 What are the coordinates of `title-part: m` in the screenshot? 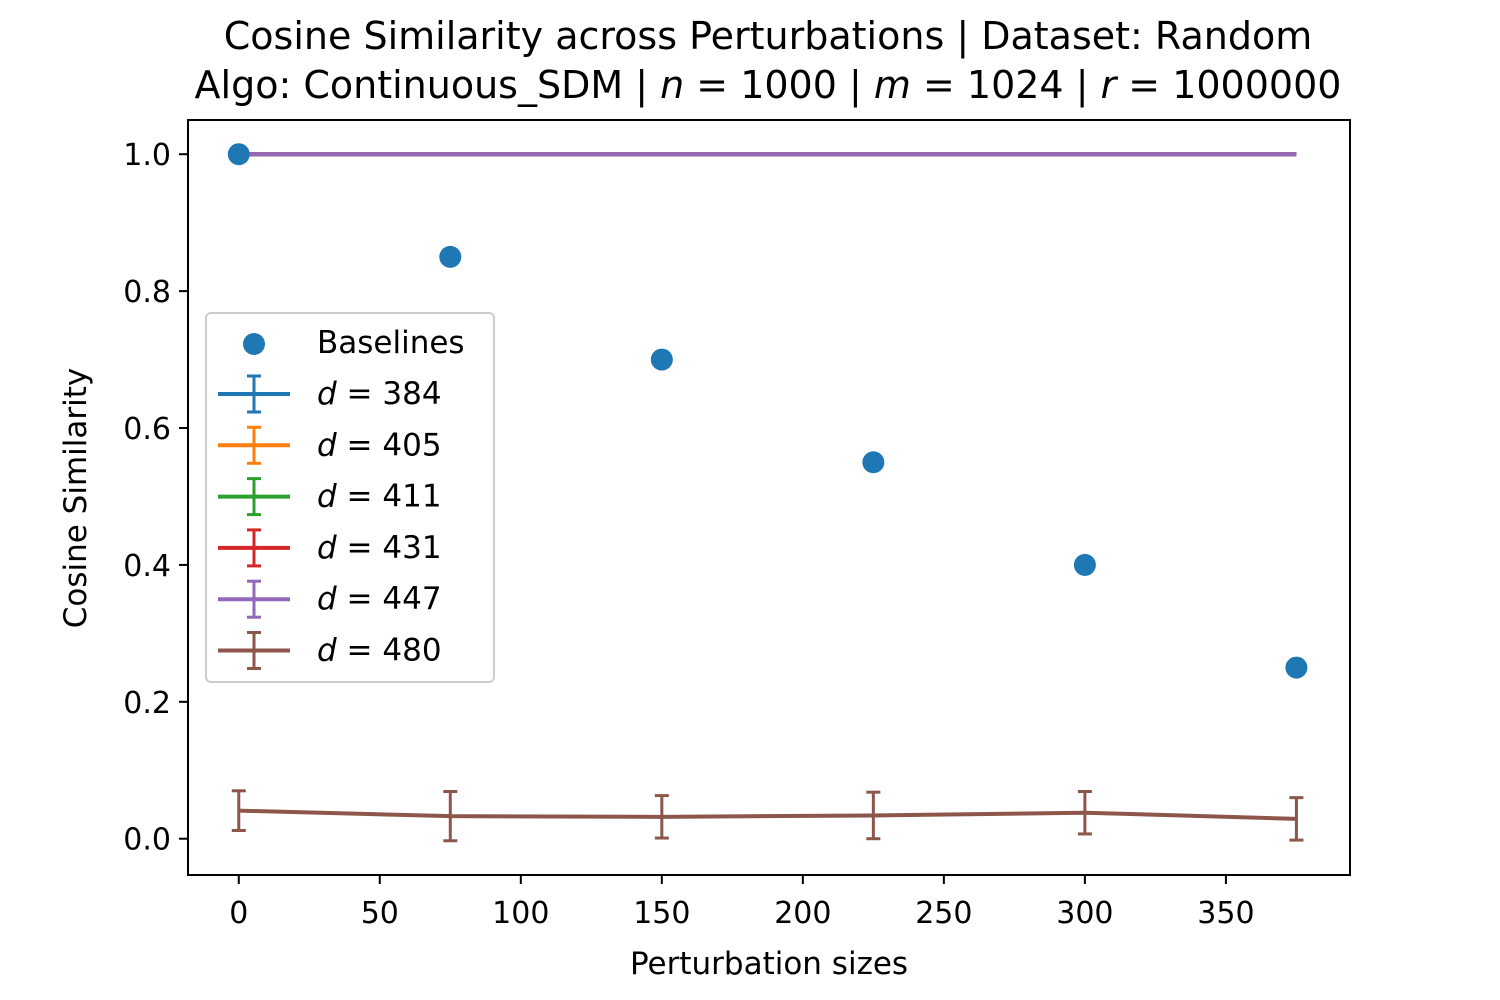 It's located at (892, 85).